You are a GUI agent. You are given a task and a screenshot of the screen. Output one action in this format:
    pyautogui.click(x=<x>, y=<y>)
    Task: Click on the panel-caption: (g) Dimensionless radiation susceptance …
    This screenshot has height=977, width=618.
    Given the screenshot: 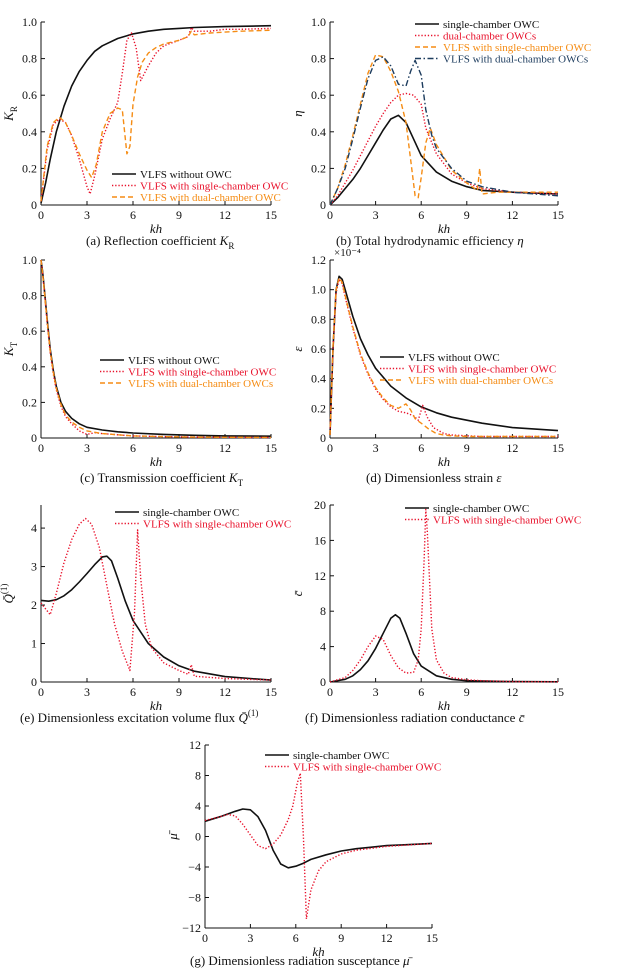 What is the action you would take?
    pyautogui.click(x=302, y=960)
    